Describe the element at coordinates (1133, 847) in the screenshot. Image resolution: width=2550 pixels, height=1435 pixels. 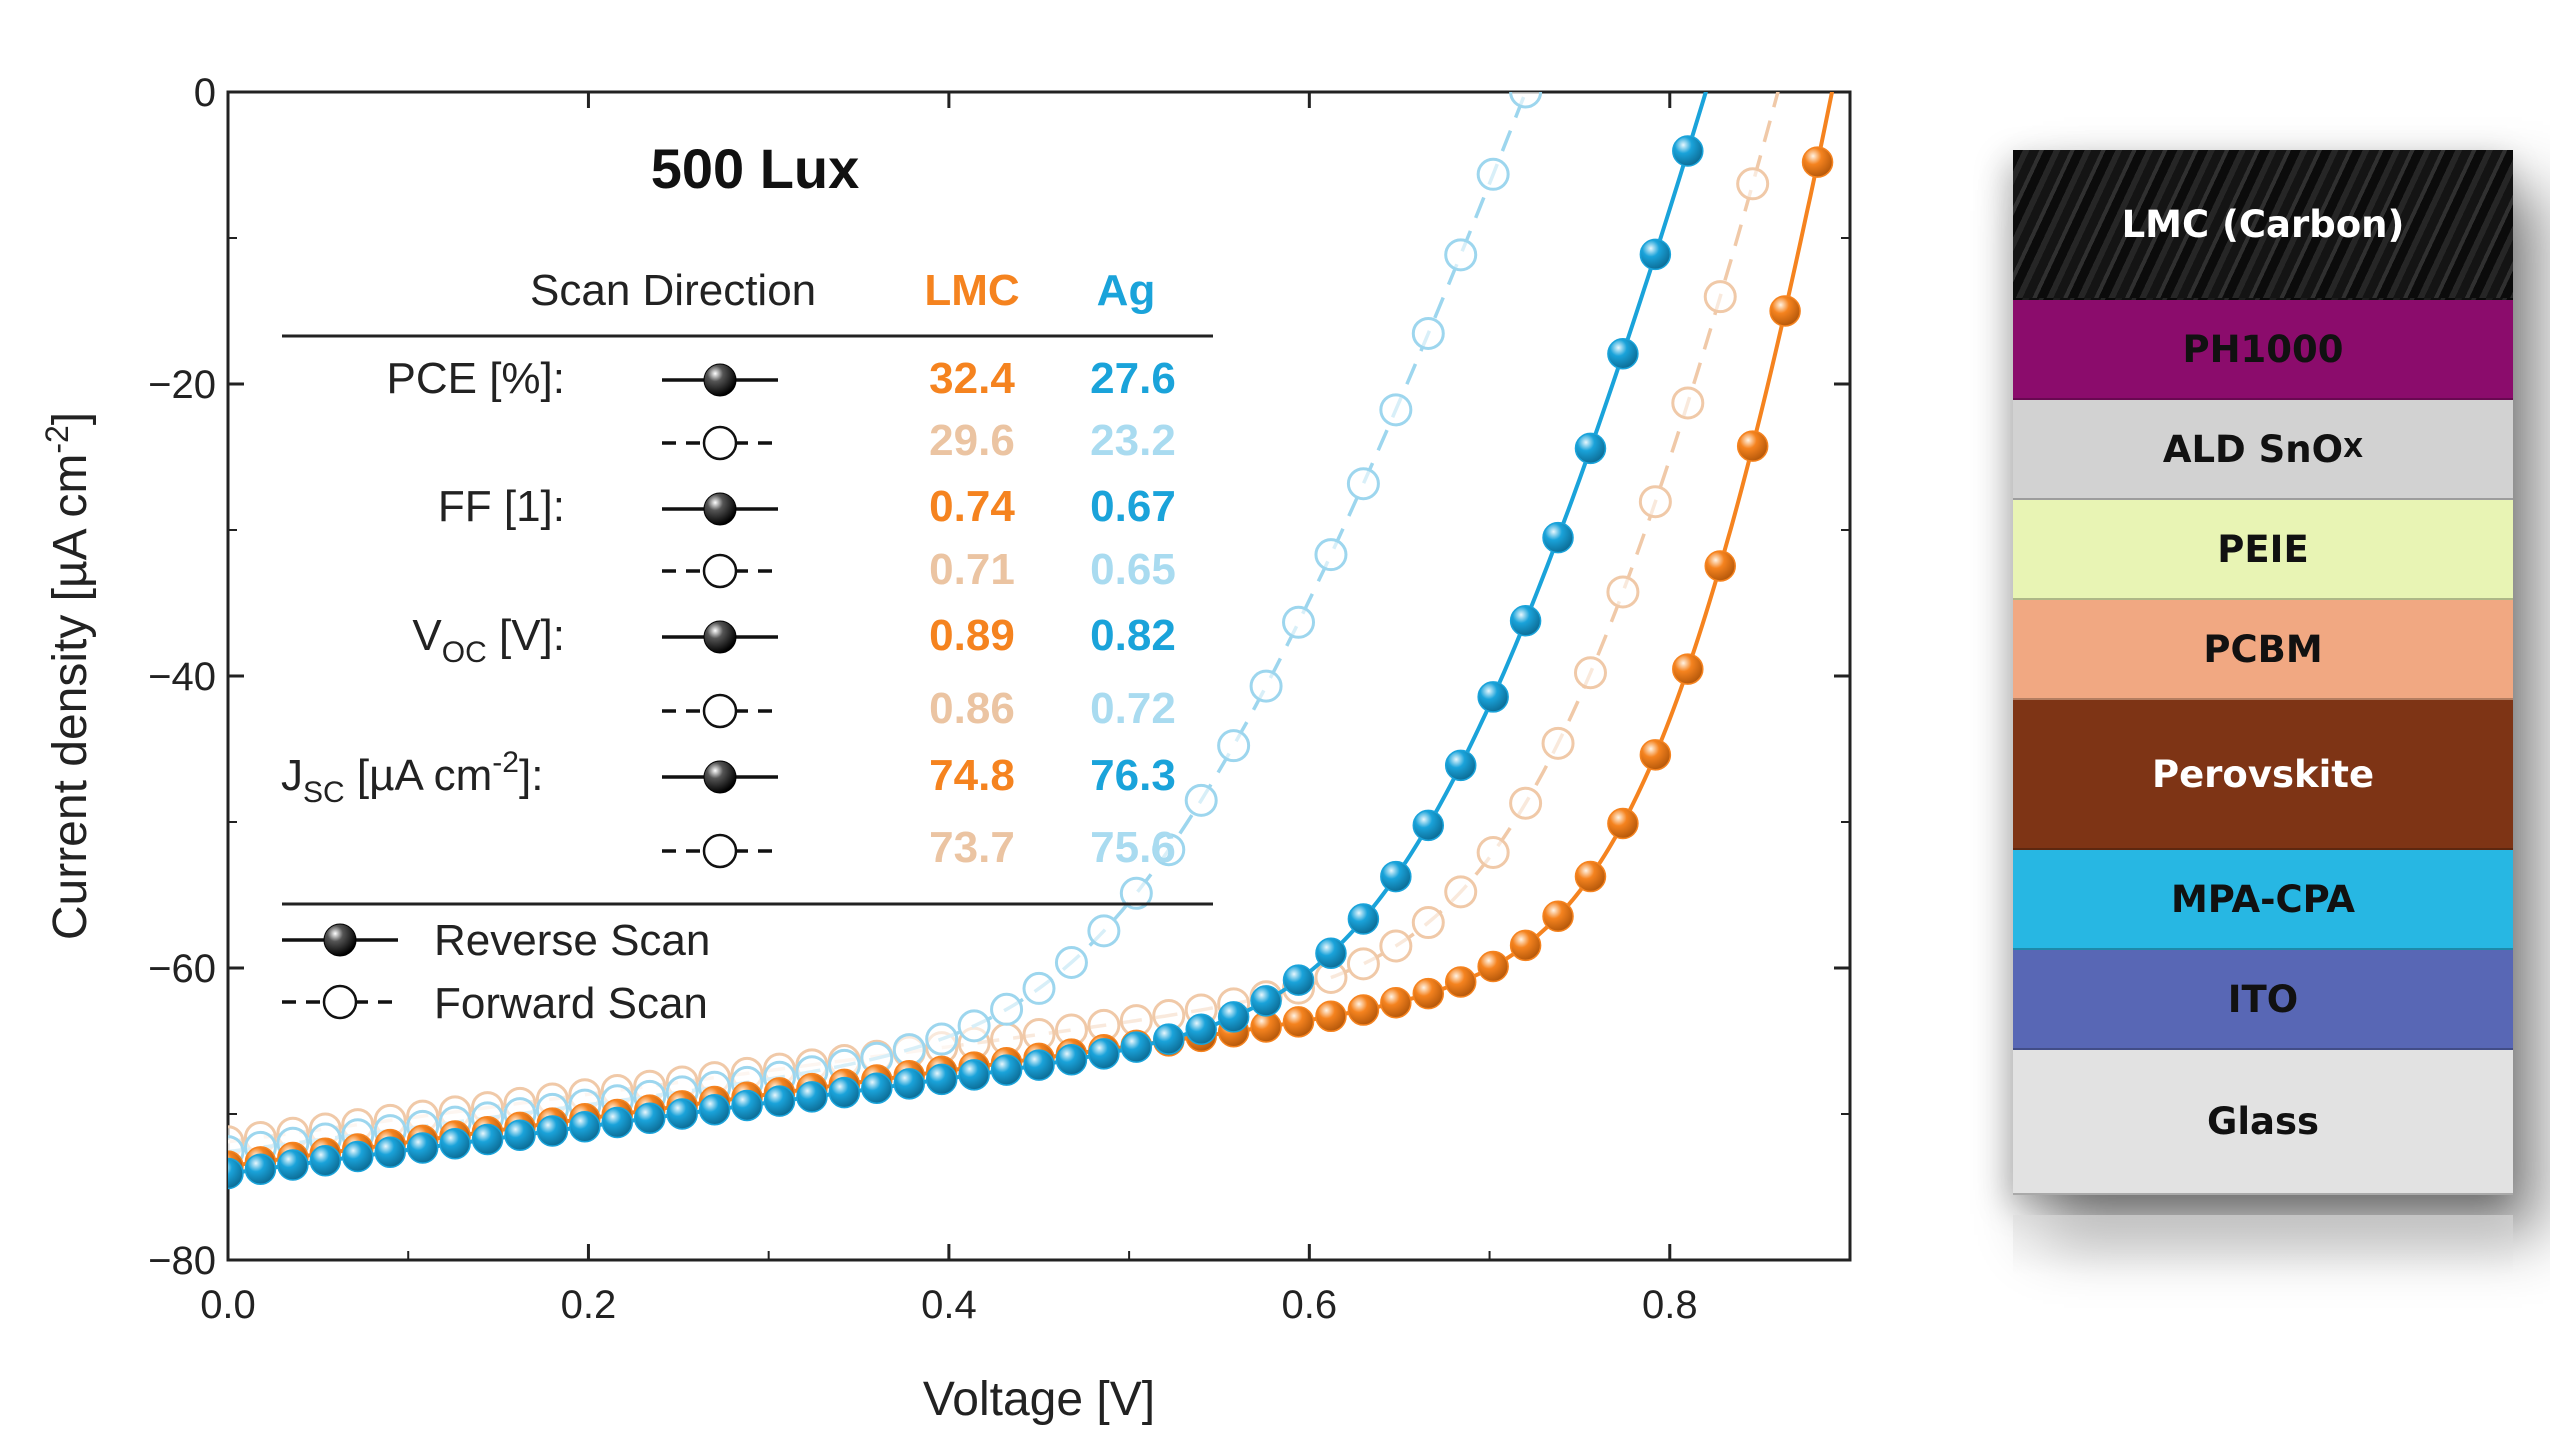
I see `jsc-ag-forward: 75.6` at that location.